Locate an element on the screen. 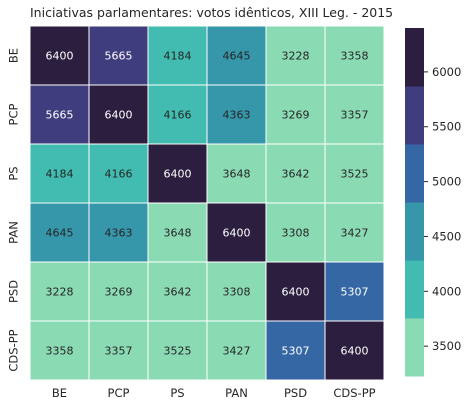 This screenshot has width=468, height=407. y-tick-label: PAN is located at coordinates (14, 232).